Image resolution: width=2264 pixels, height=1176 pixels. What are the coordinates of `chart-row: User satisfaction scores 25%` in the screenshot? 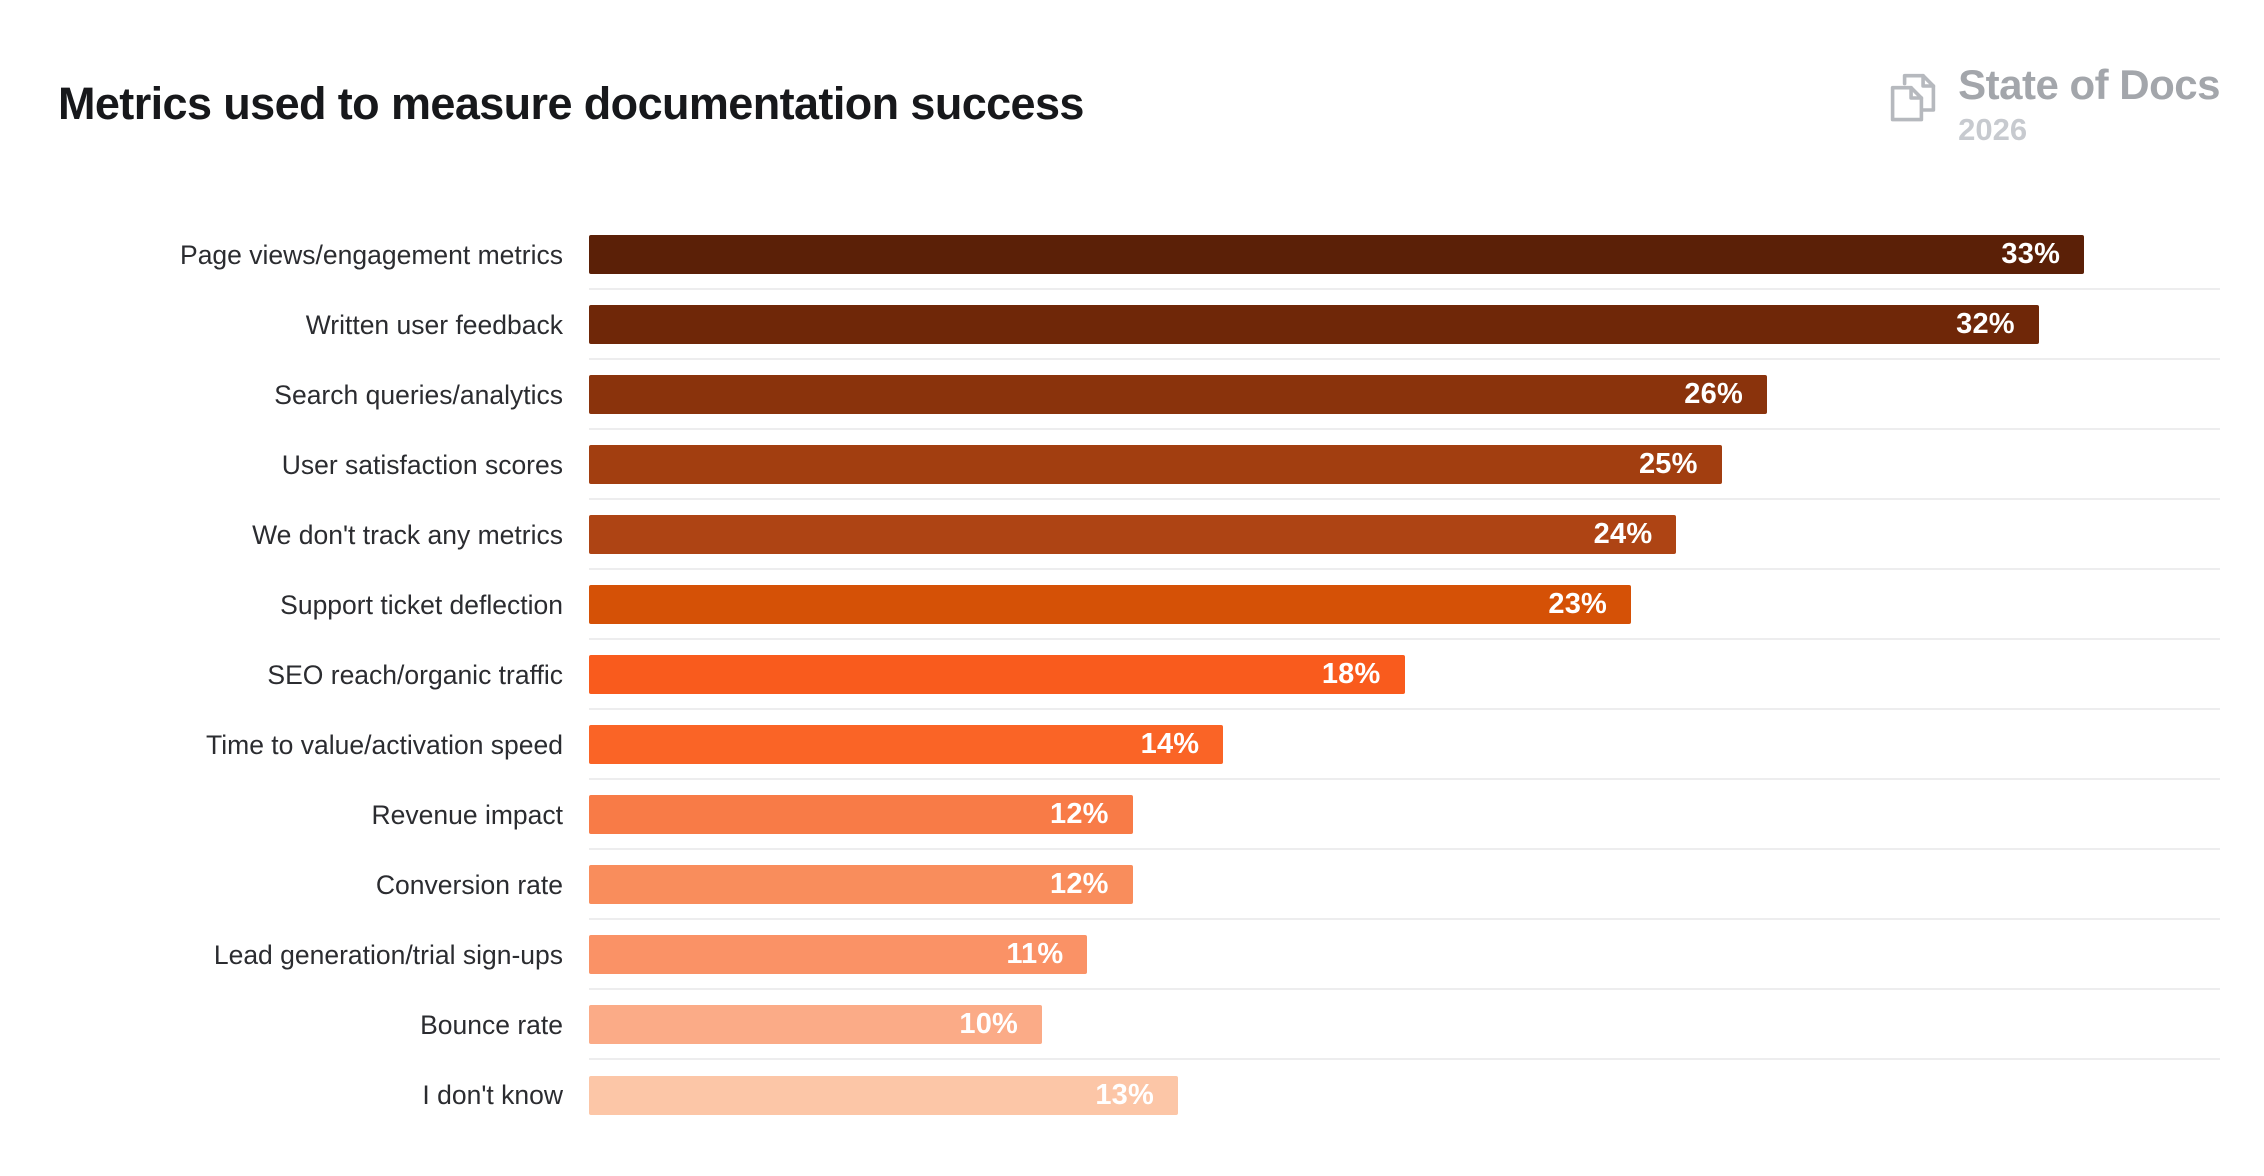 It's located at (1139, 465).